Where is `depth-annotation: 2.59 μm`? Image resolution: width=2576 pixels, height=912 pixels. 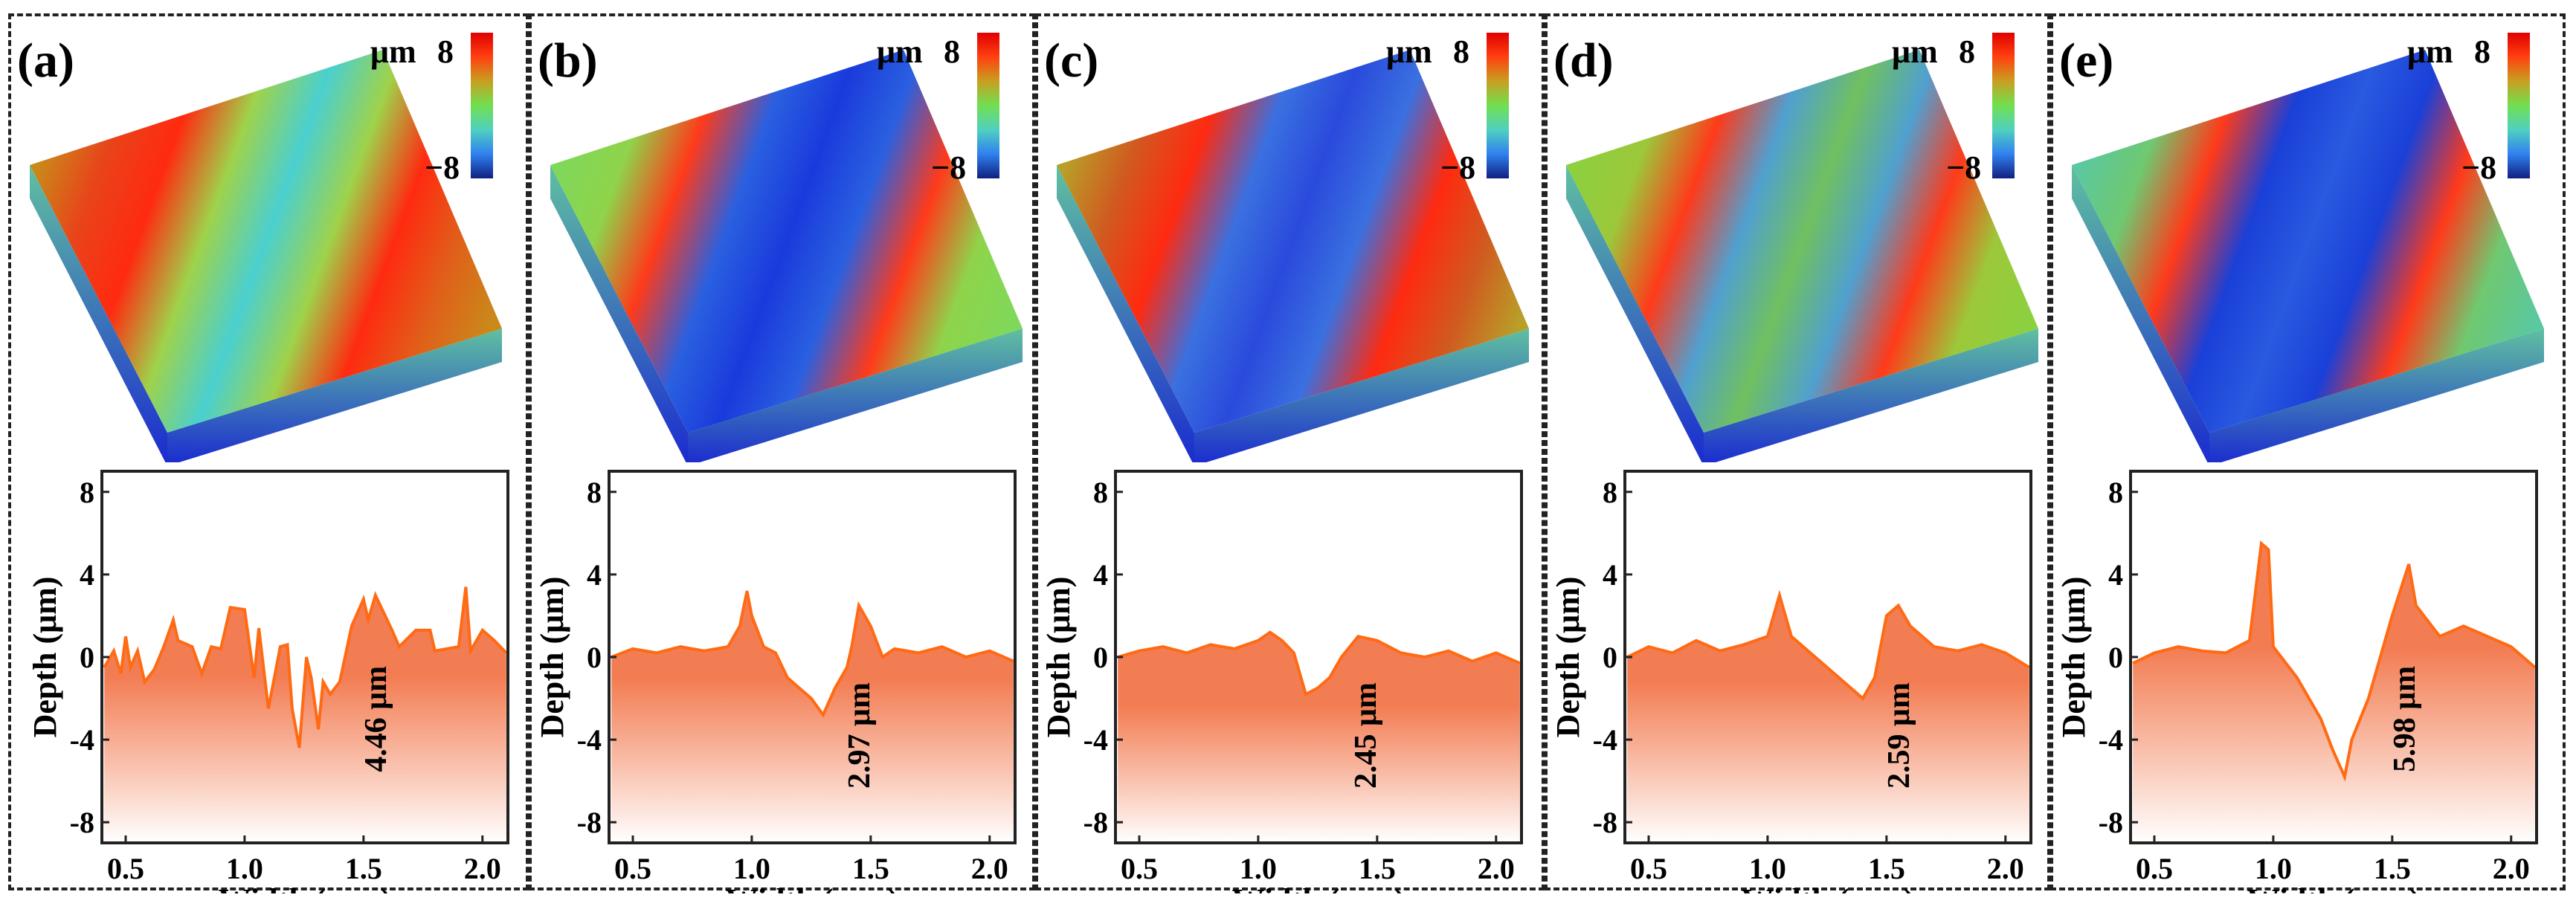
depth-annotation: 2.59 μm is located at coordinates (1899, 735).